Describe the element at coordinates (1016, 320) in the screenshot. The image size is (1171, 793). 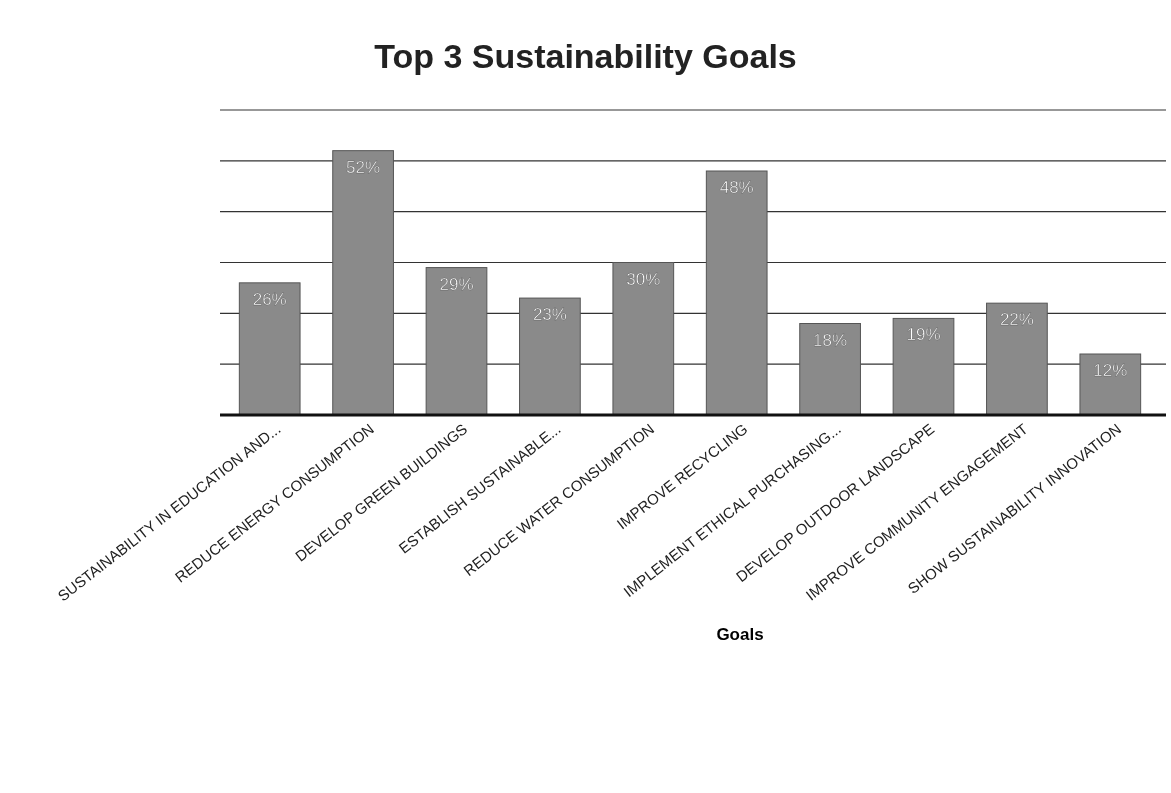
I see `data-label: 22%` at that location.